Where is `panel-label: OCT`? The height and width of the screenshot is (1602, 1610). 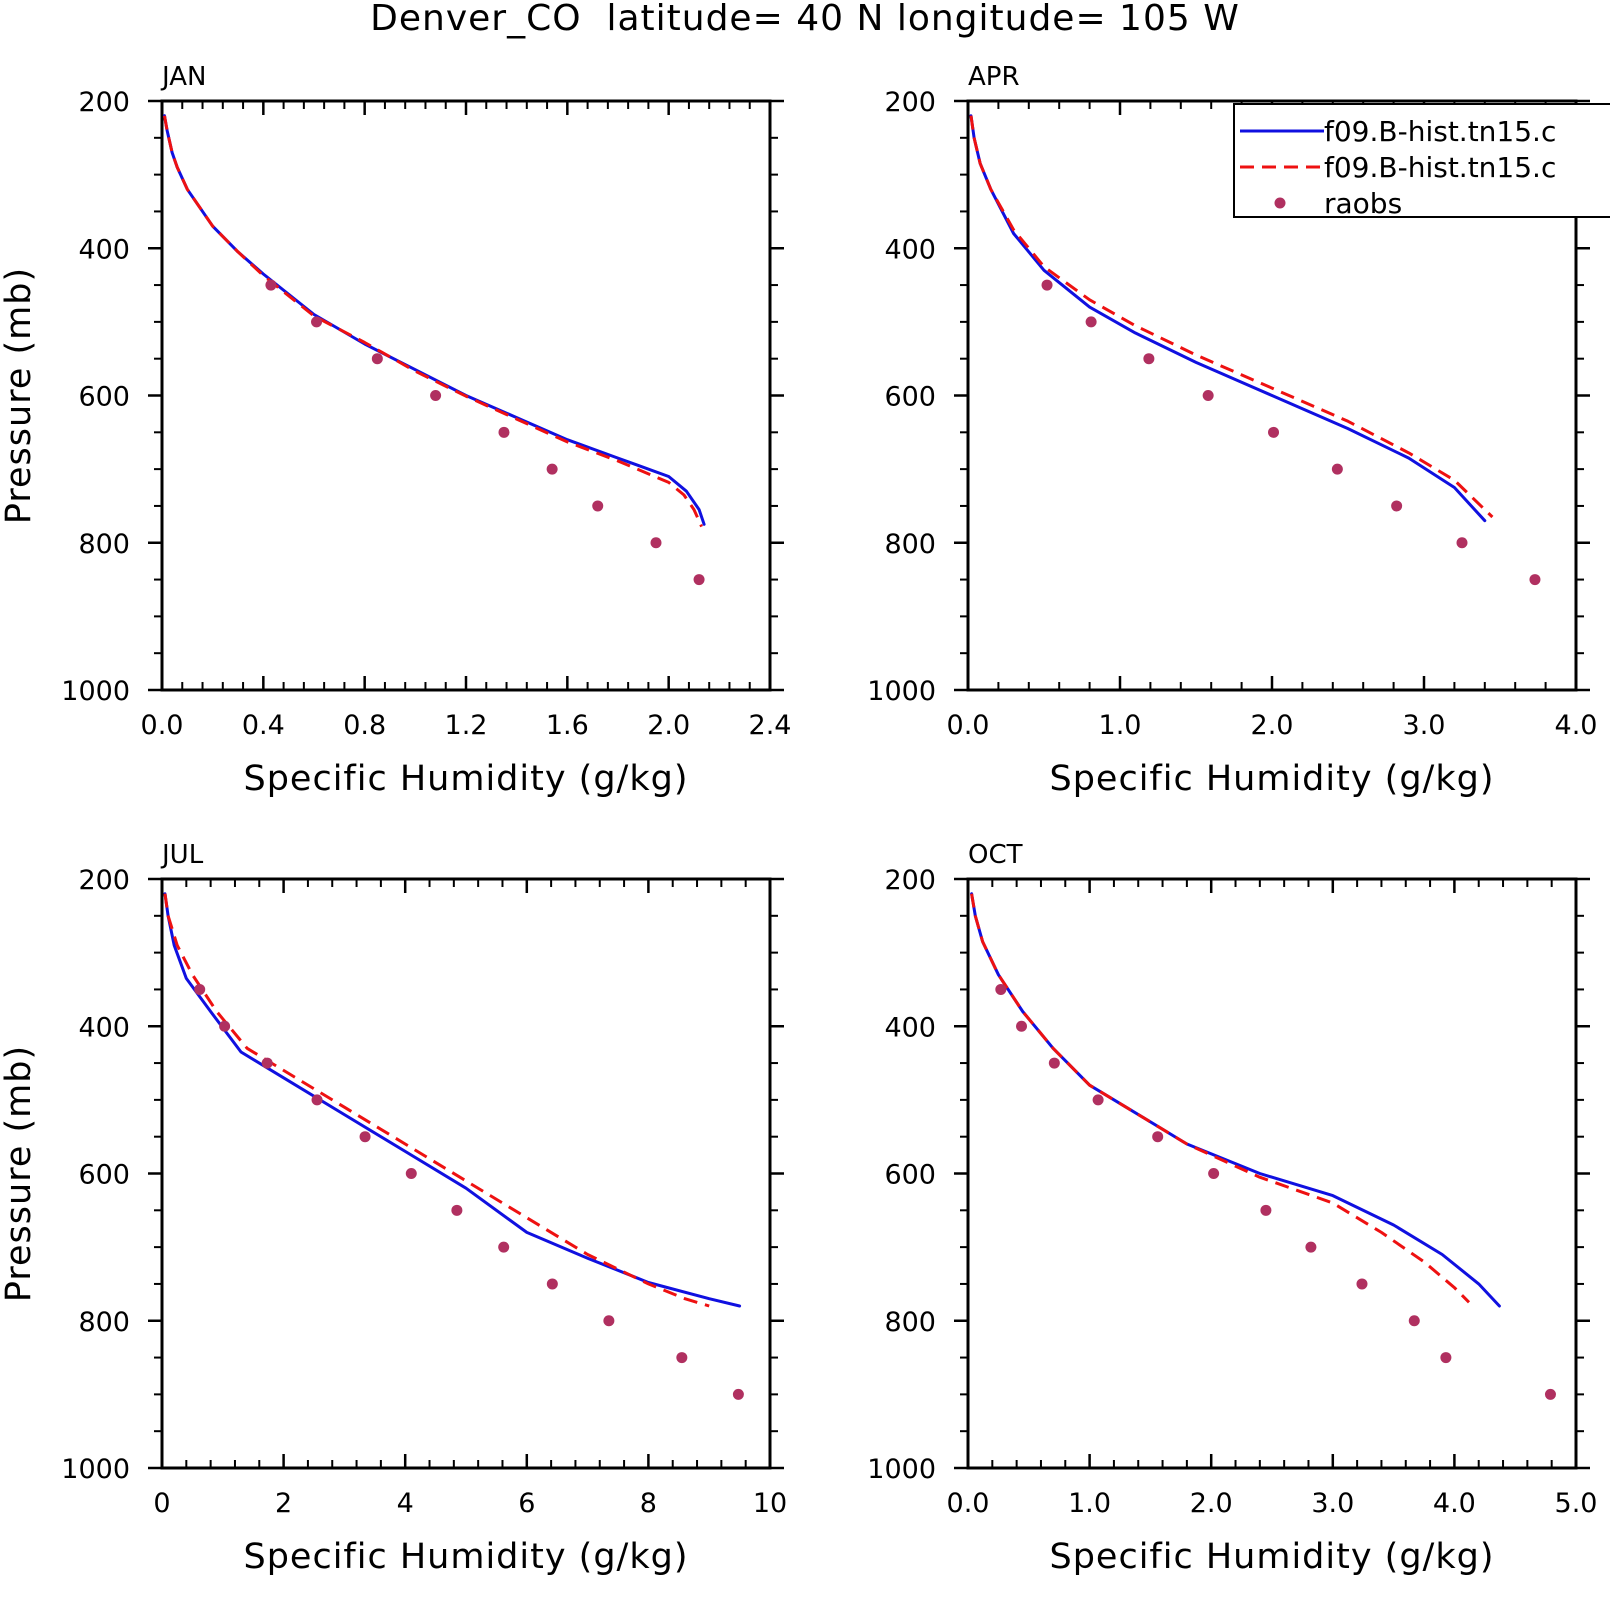
panel-label: OCT is located at coordinates (995, 855).